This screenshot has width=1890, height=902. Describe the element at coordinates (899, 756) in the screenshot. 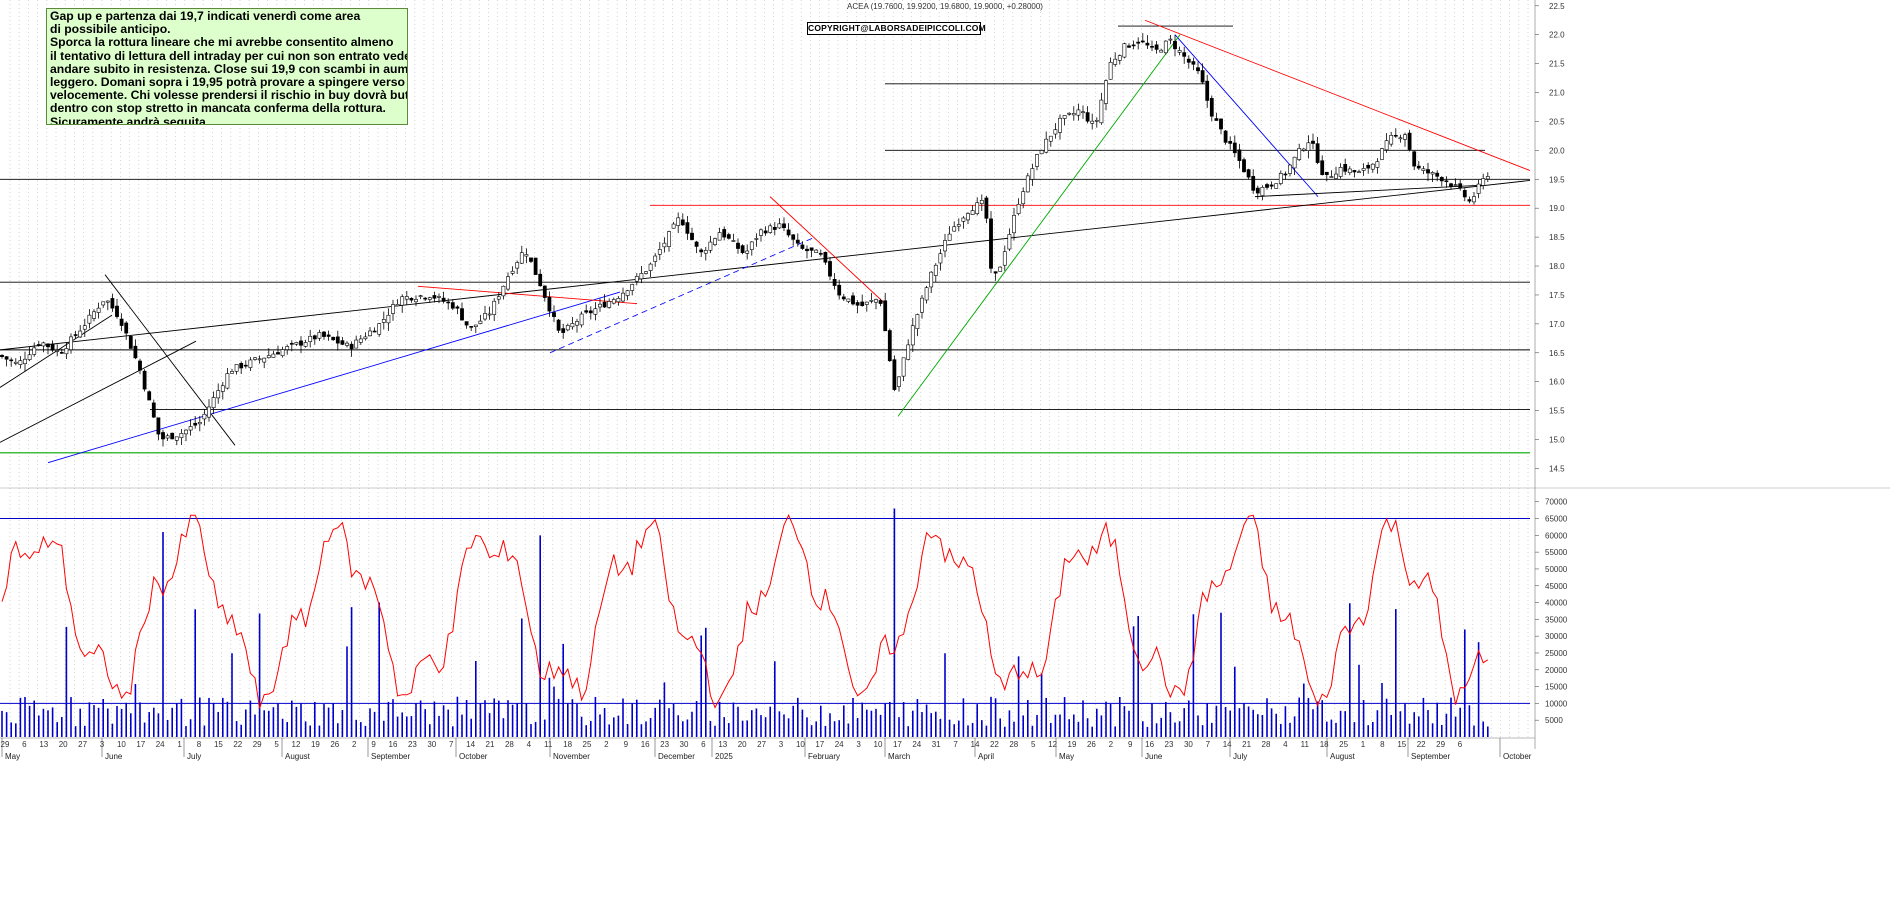

I see `x-month-label: March` at that location.